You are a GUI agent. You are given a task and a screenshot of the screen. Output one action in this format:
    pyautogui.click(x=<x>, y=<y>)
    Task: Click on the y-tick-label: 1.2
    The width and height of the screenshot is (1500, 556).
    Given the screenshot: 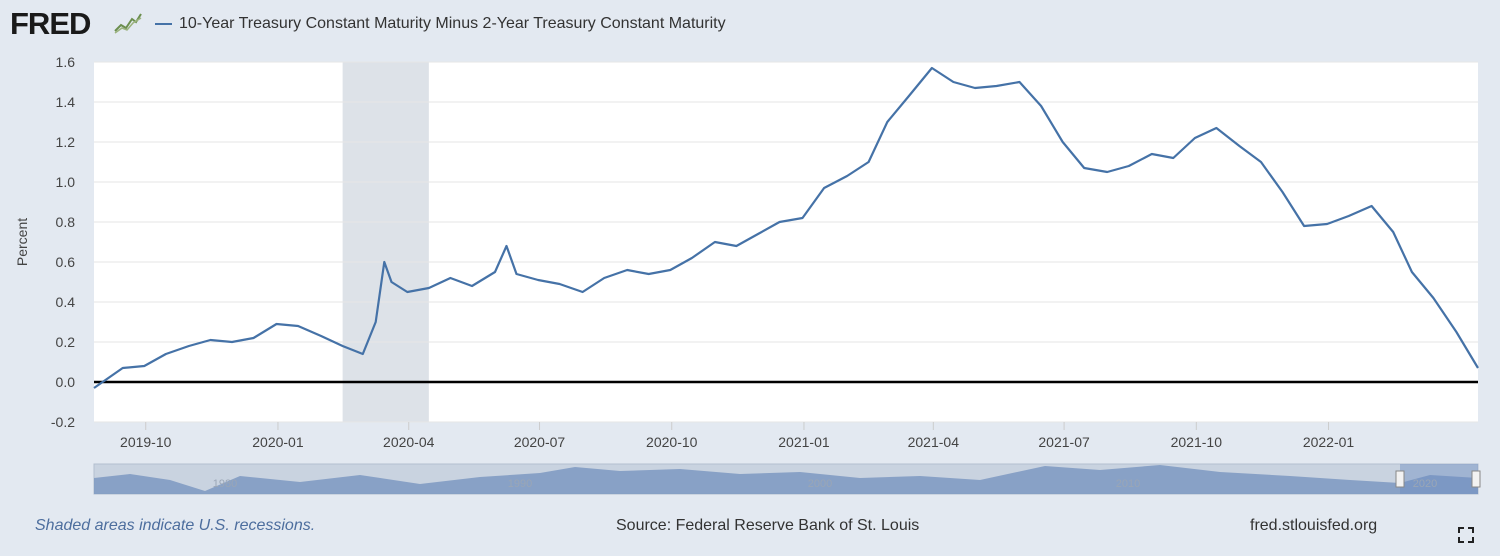 What is the action you would take?
    pyautogui.click(x=66, y=142)
    